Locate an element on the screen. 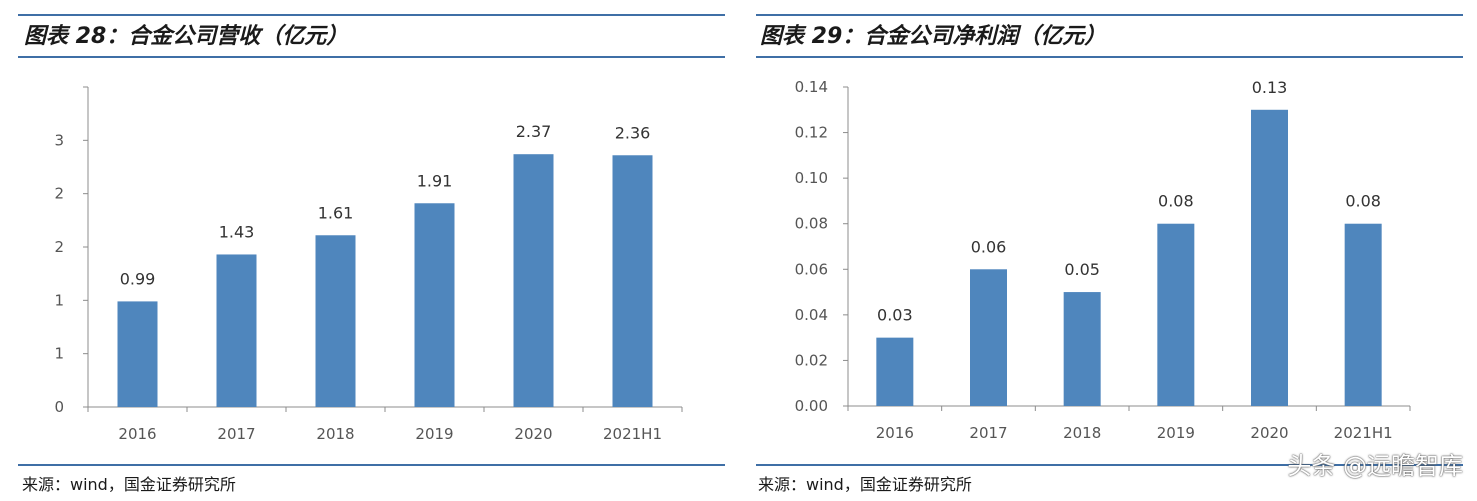 The height and width of the screenshot is (501, 1477). data-label: 1.61 is located at coordinates (336, 212).